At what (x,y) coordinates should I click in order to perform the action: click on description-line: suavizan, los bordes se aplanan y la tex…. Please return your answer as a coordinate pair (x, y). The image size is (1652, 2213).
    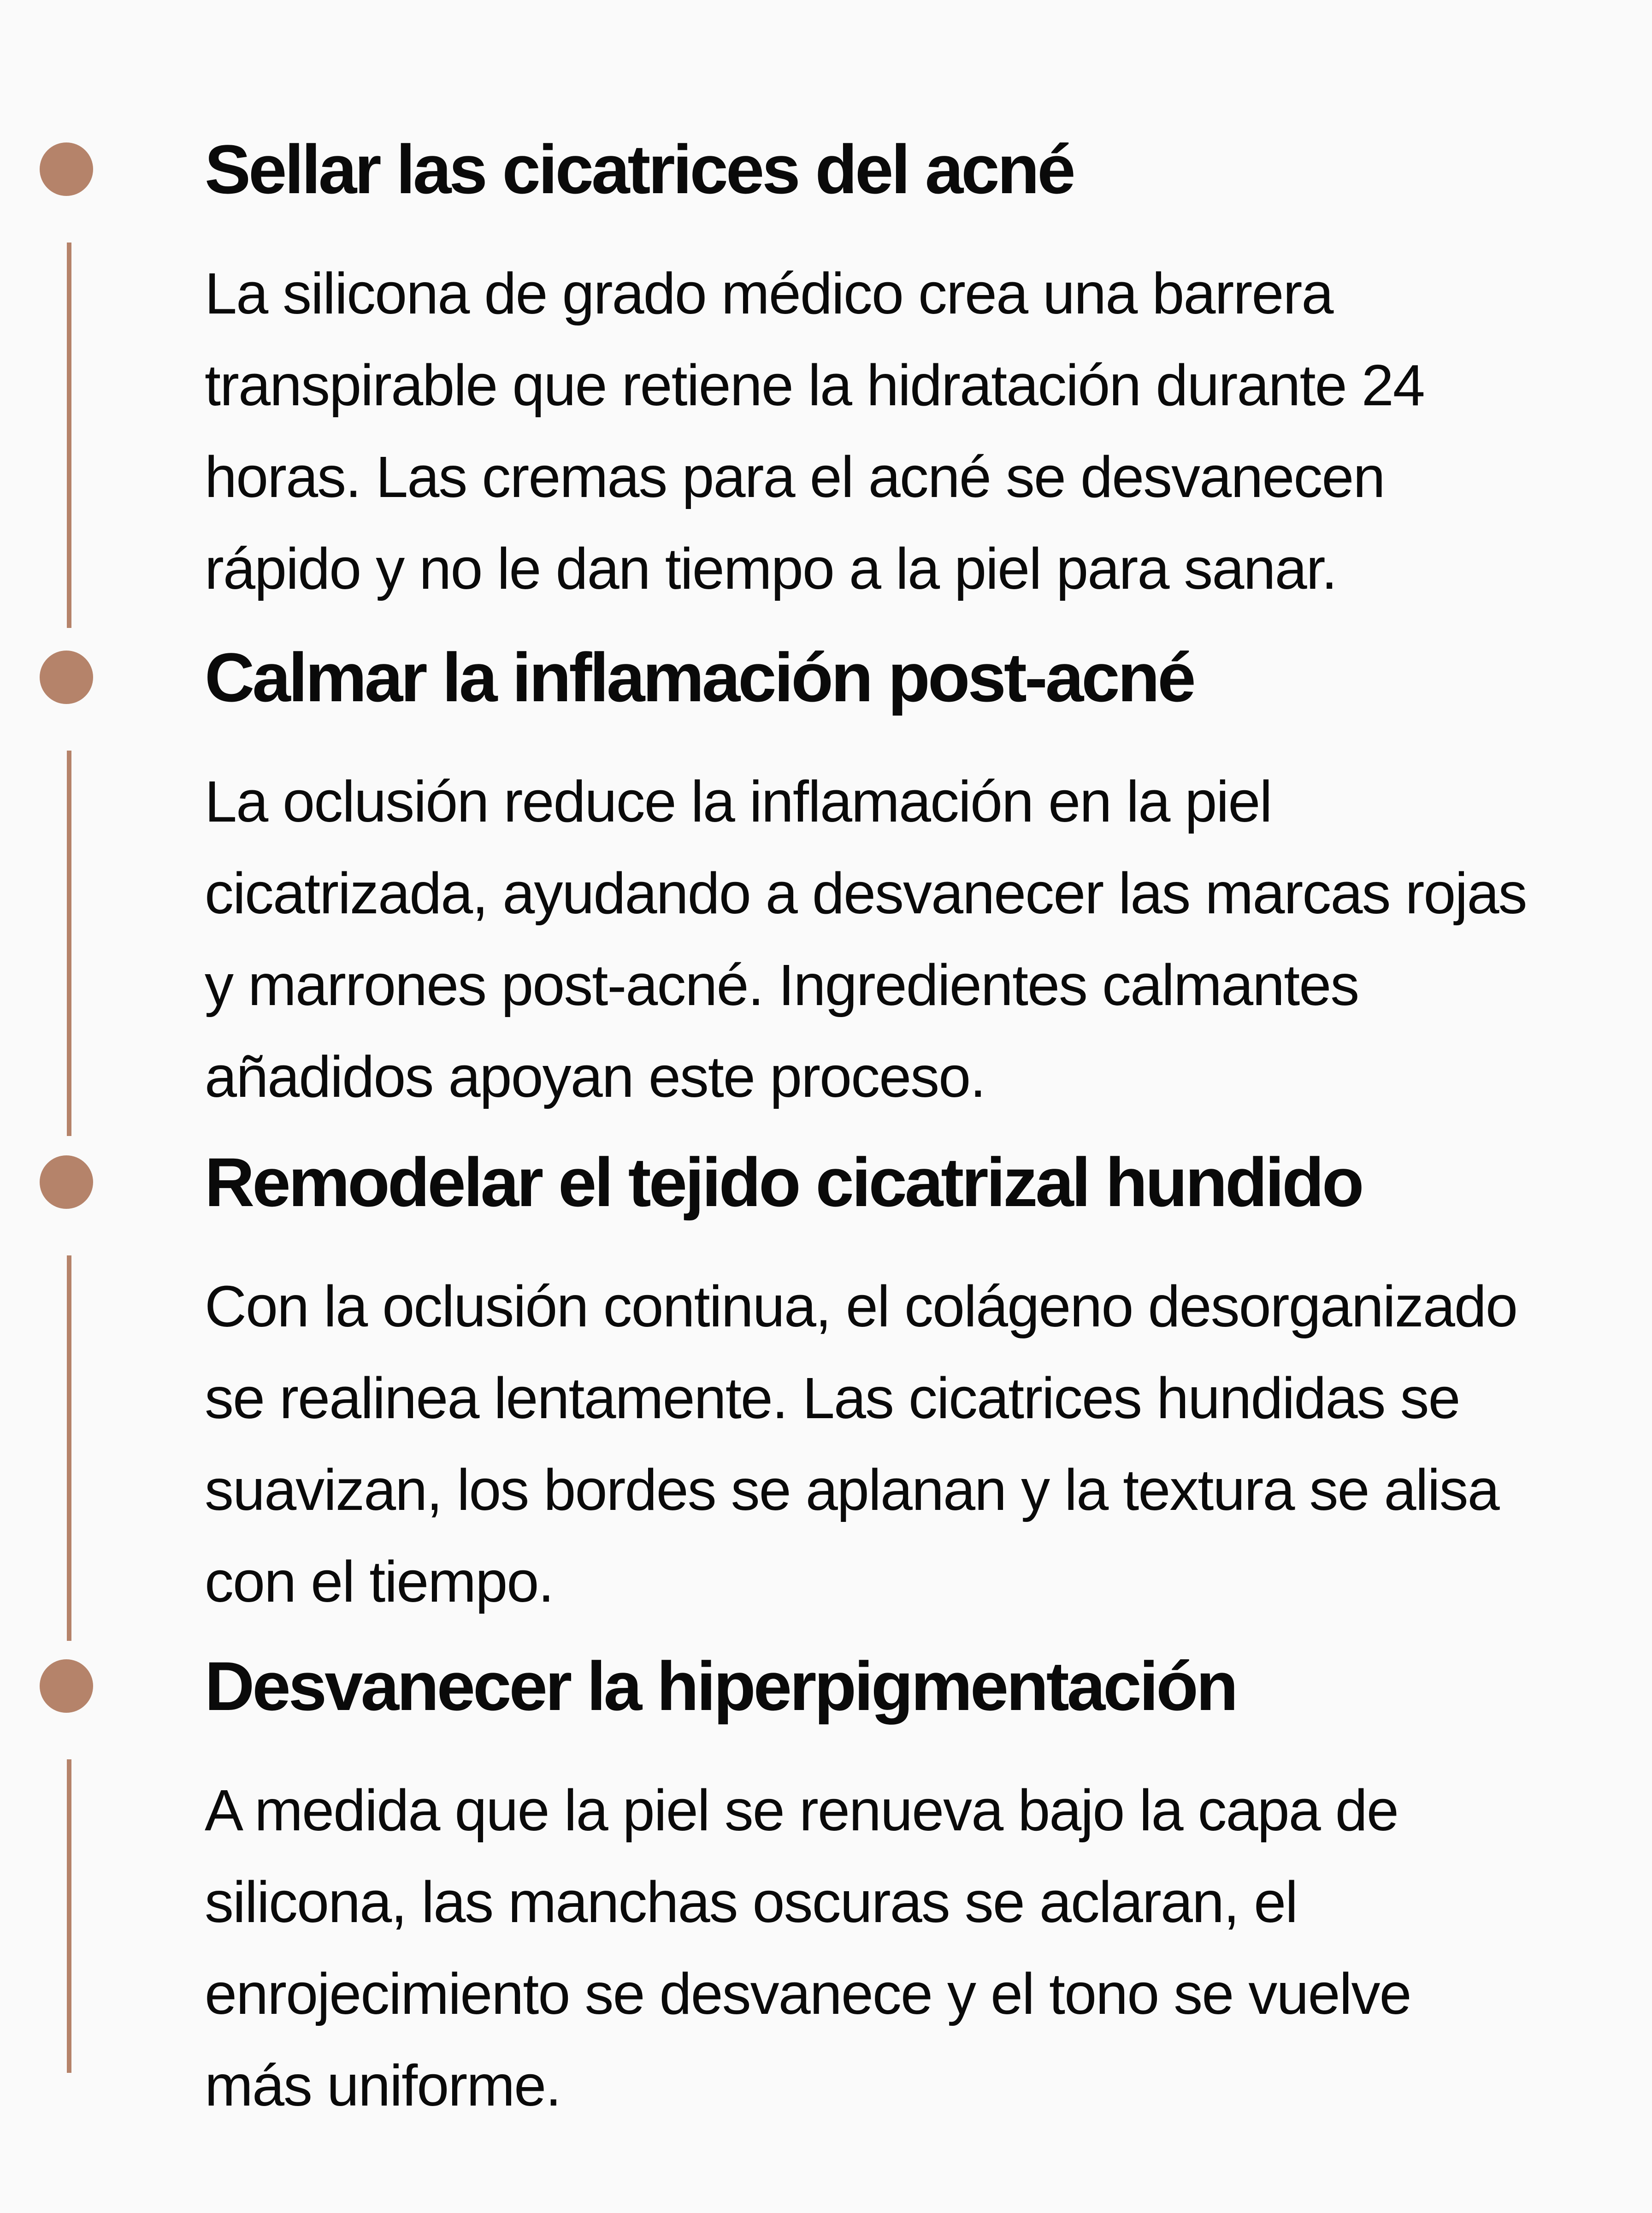
    Looking at the image, I should click on (852, 1489).